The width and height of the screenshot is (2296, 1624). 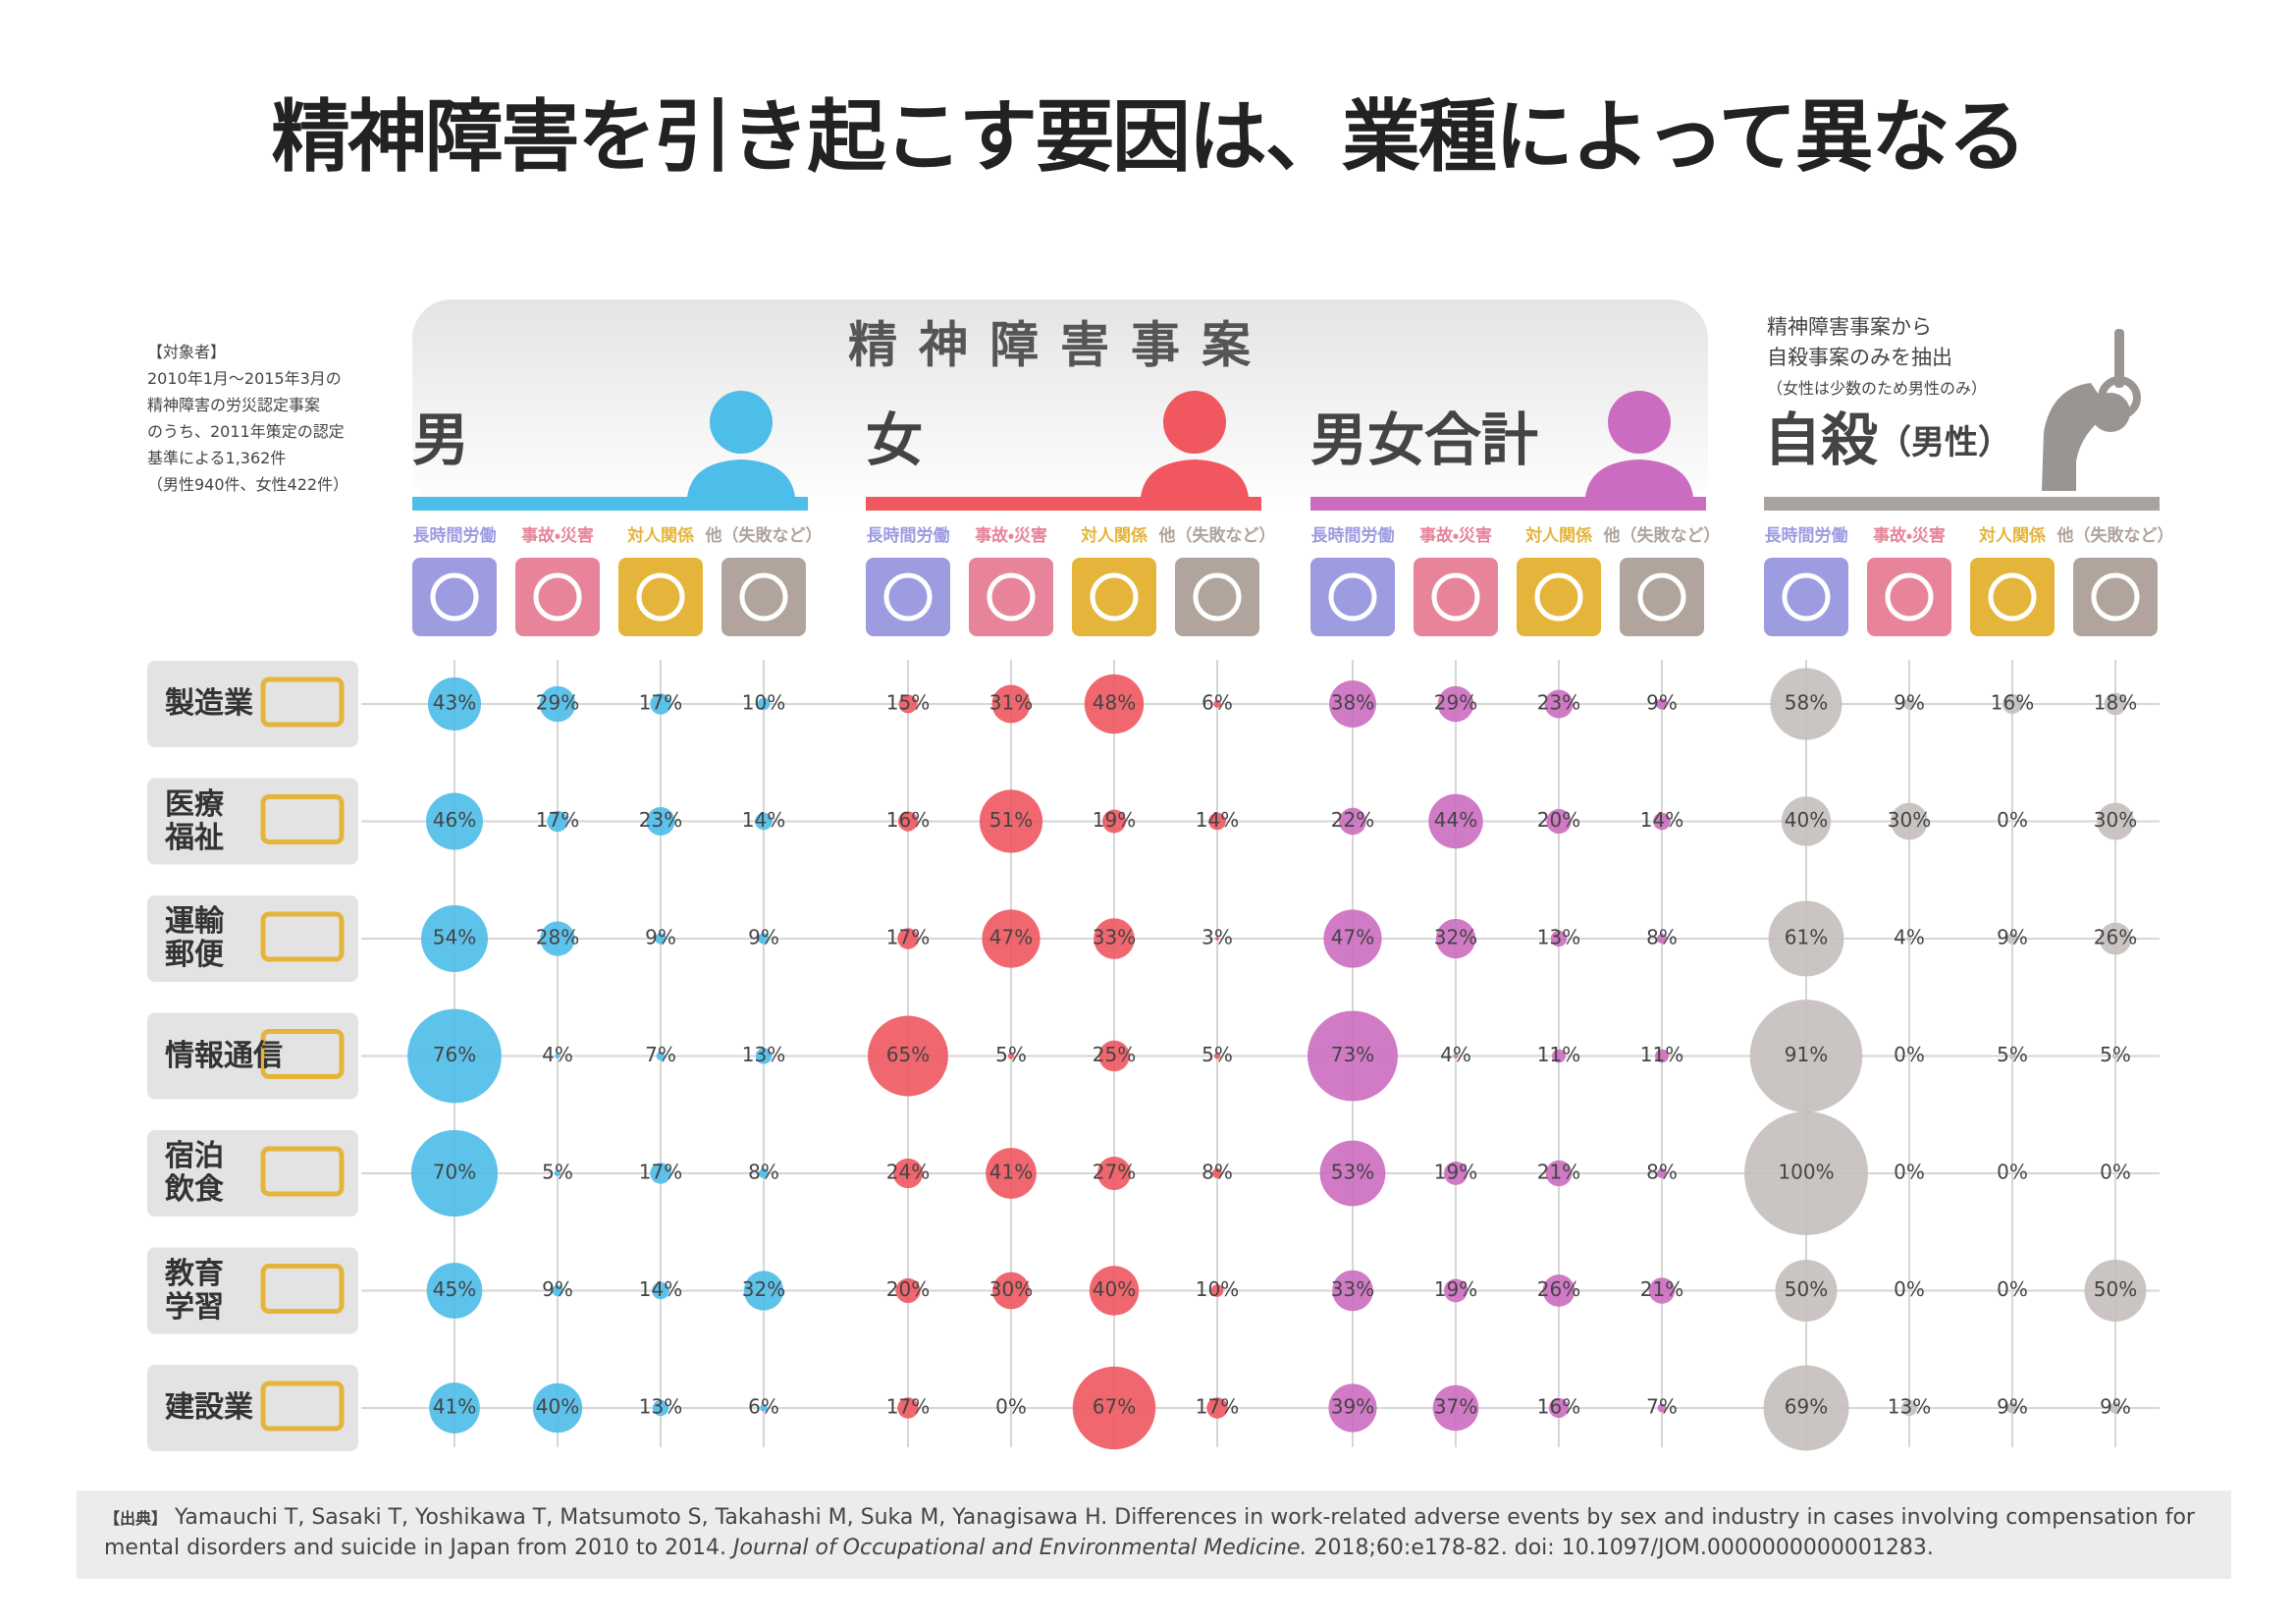 What do you see at coordinates (209, 1407) in the screenshot?
I see `category-text: 建設業` at bounding box center [209, 1407].